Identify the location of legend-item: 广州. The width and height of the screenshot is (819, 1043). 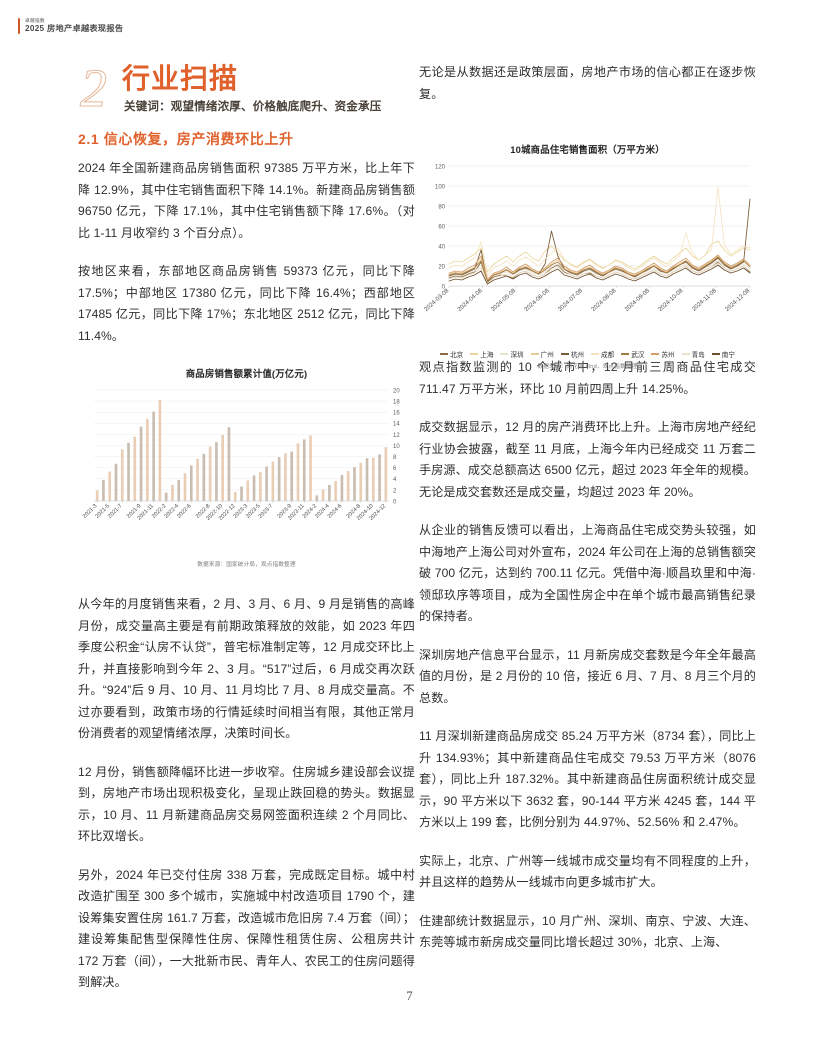
(542, 354).